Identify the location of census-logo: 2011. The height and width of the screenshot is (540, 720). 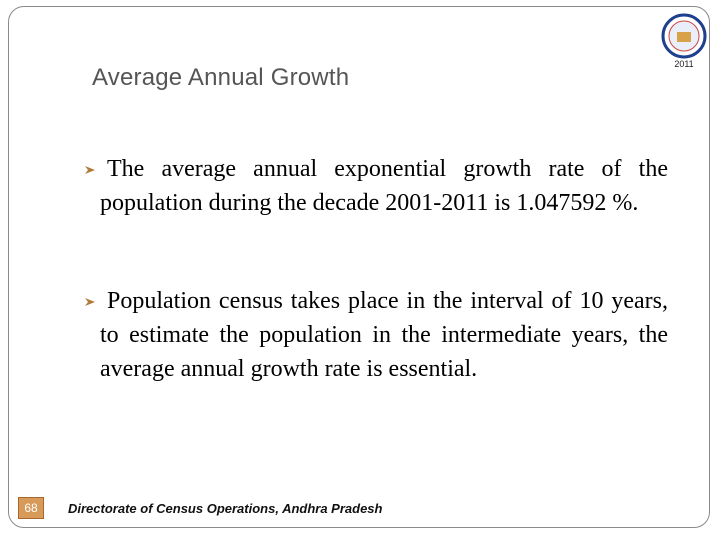
(684, 41).